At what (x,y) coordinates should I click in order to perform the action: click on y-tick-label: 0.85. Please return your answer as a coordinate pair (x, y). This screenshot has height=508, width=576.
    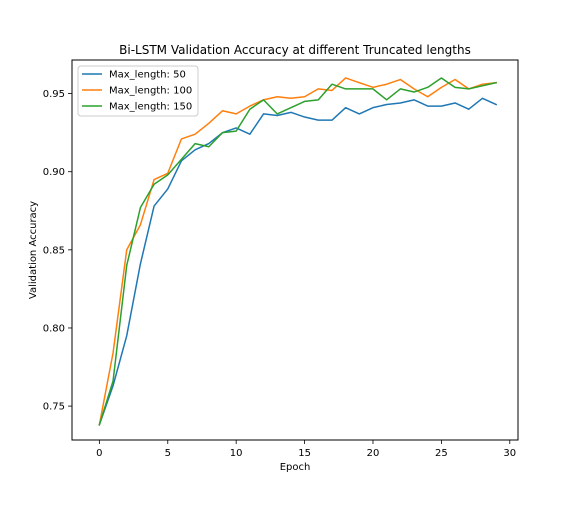
    Looking at the image, I should click on (54, 250).